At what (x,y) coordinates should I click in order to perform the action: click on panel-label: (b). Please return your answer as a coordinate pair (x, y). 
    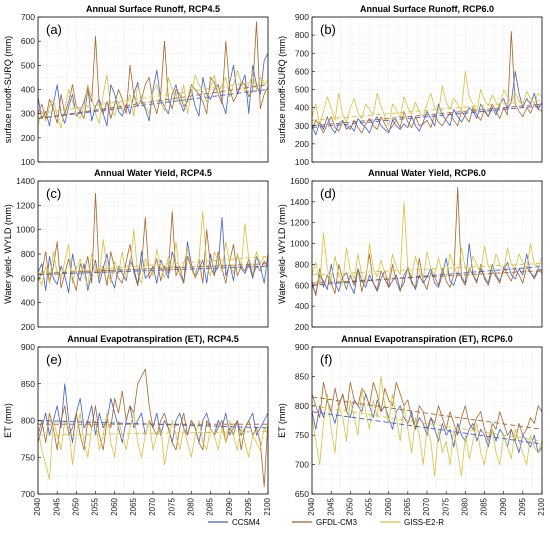
    Looking at the image, I should click on (328, 29).